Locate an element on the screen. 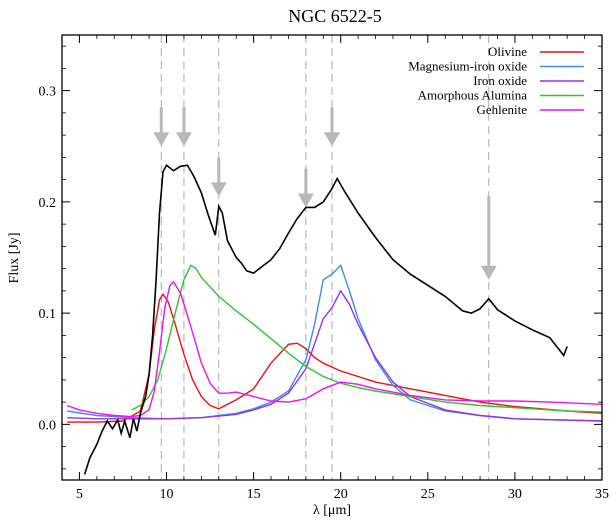  y-tick-label: 0.1 is located at coordinates (48, 314).